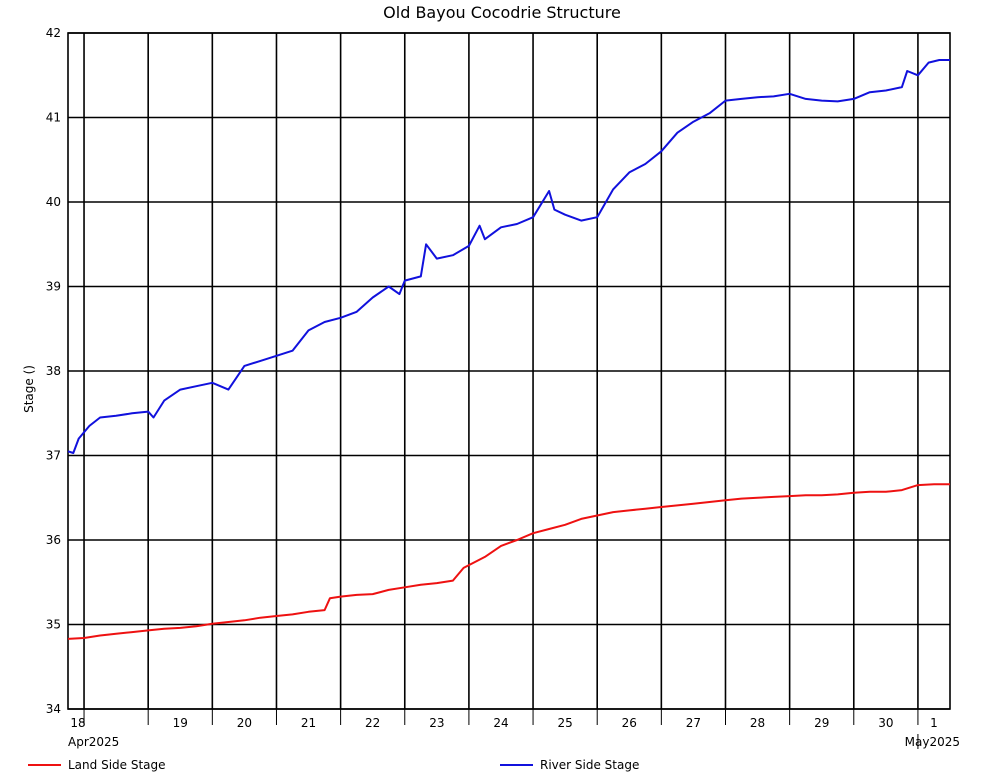 The height and width of the screenshot is (780, 1001). What do you see at coordinates (180, 723) in the screenshot?
I see `x-tick-label: 19` at bounding box center [180, 723].